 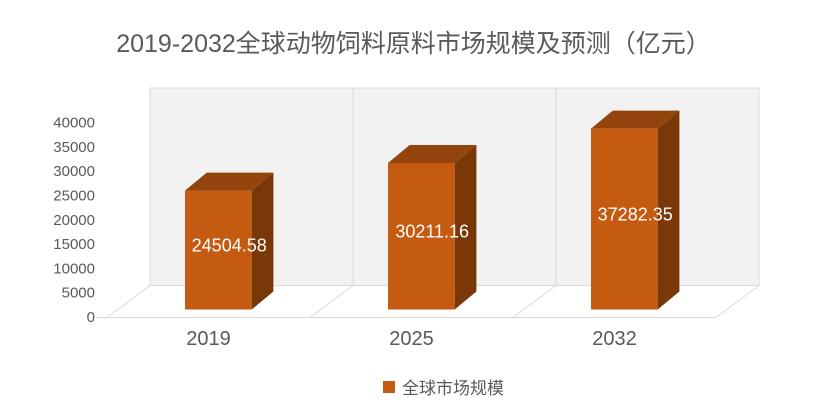 I want to click on bar-front-2019, so click(x=218, y=250).